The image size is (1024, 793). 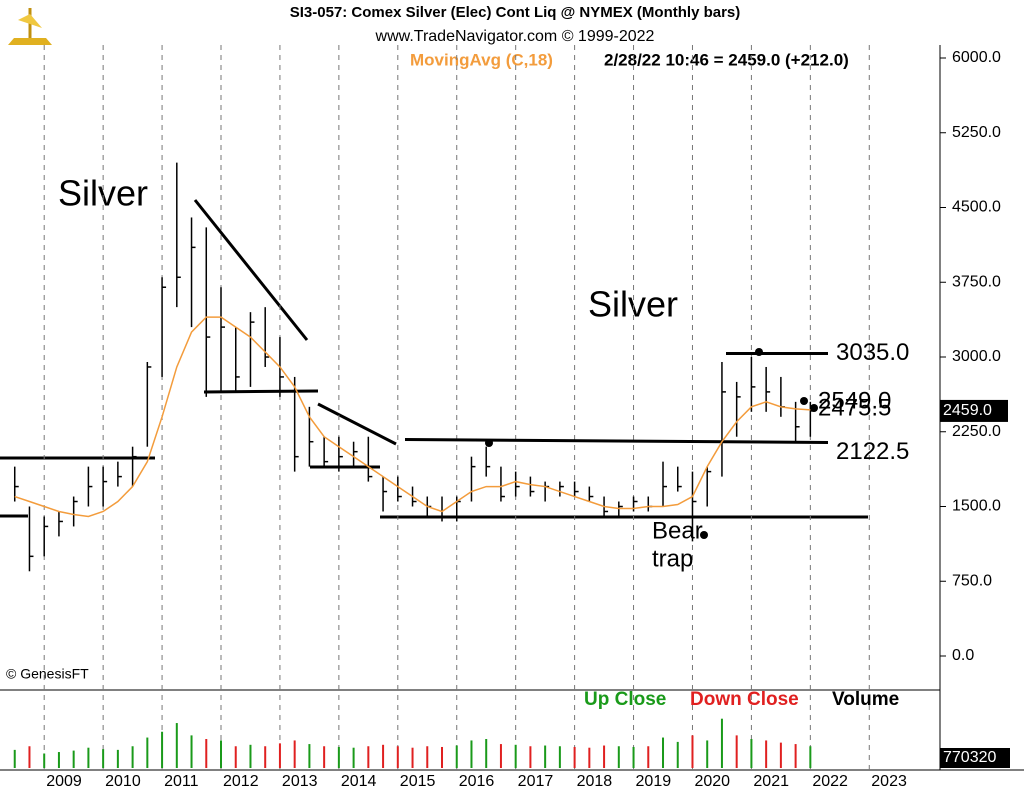 I want to click on y-tick-label: 3000.0, so click(x=976, y=356).